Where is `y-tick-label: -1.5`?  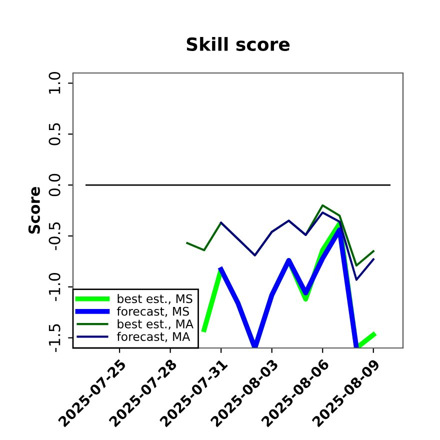 y-tick-label: -1.5 is located at coordinates (54, 338).